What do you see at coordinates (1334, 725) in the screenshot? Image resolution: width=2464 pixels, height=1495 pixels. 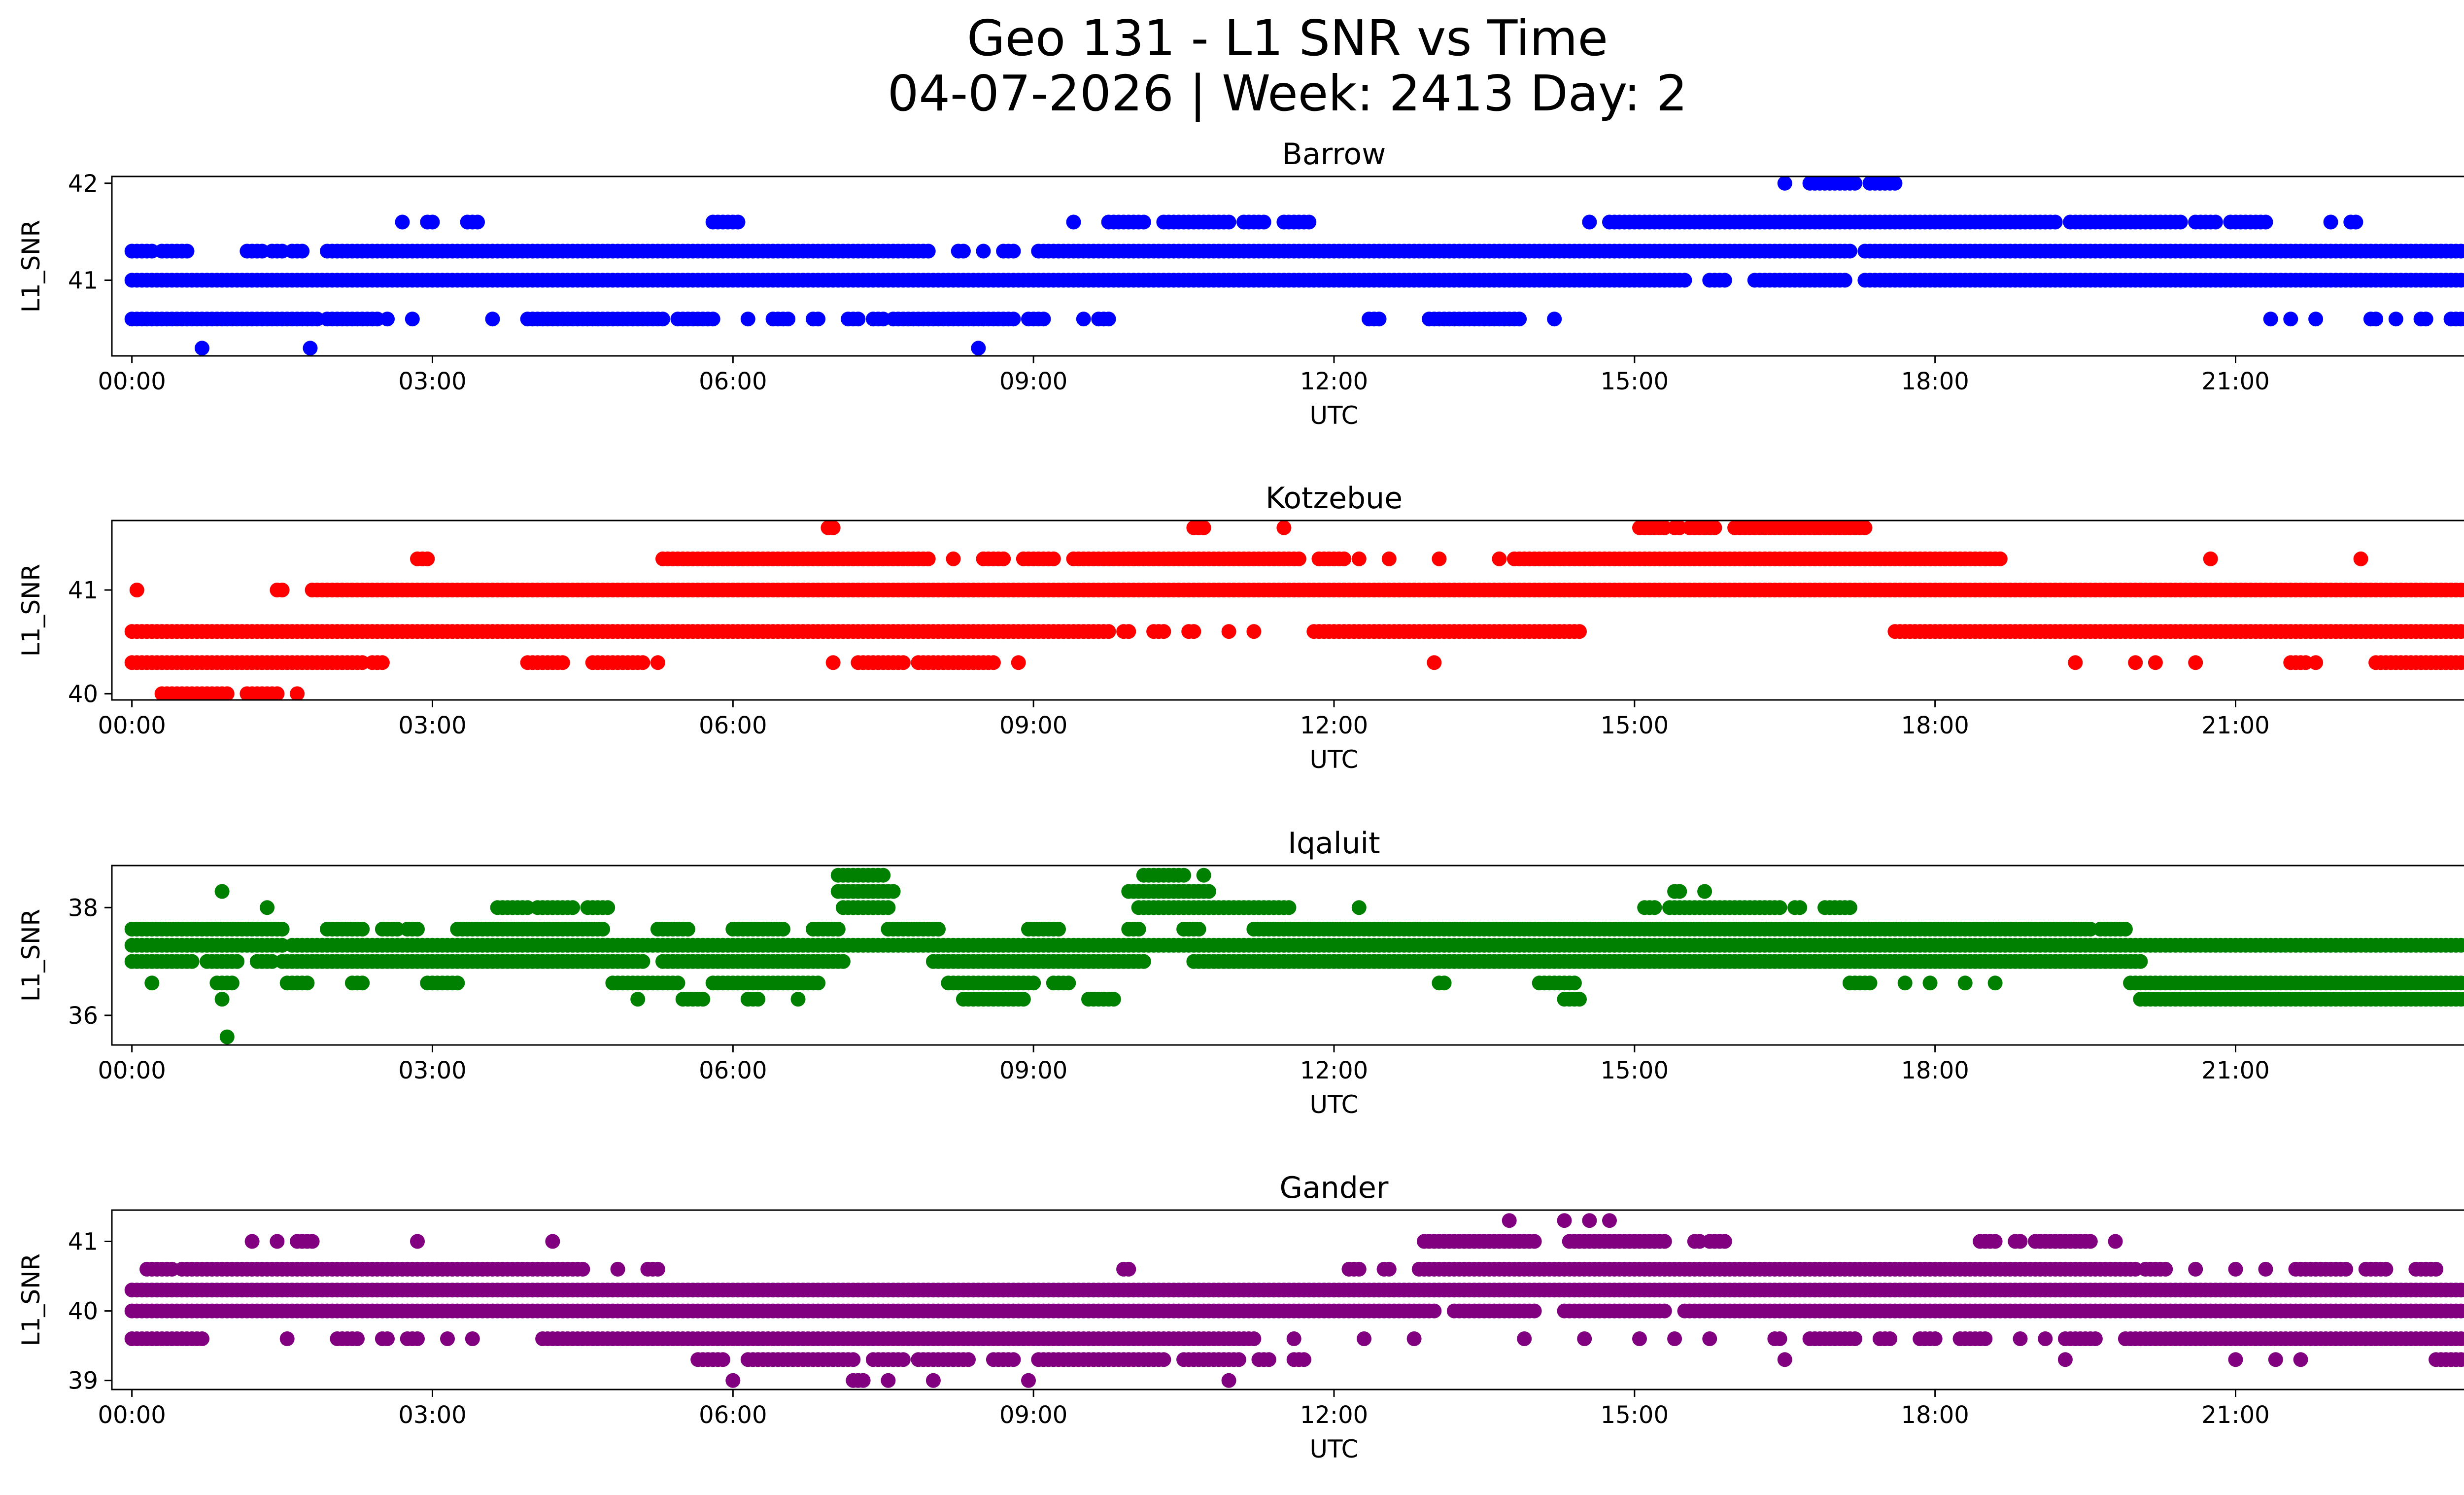 I see `x-tick-label: 12:00` at bounding box center [1334, 725].